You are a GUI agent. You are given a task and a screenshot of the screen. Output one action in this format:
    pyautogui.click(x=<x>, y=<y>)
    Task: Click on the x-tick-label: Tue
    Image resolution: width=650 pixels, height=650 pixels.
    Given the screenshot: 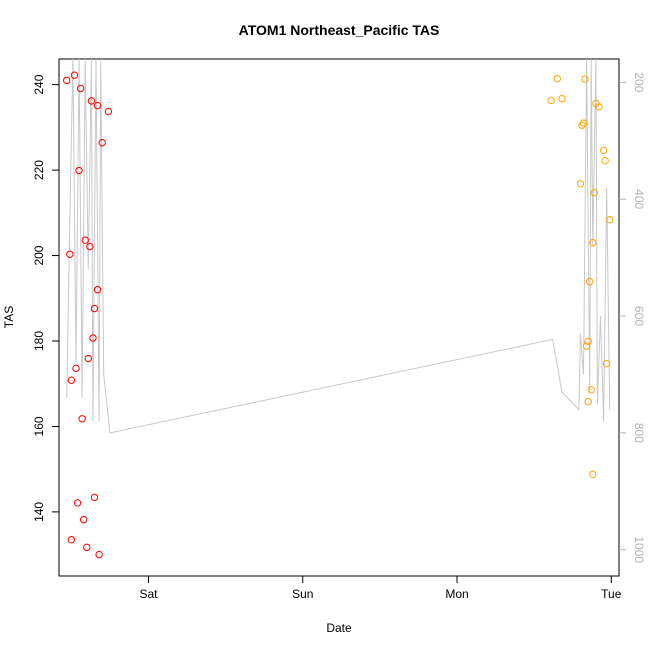 What is the action you would take?
    pyautogui.click(x=611, y=594)
    